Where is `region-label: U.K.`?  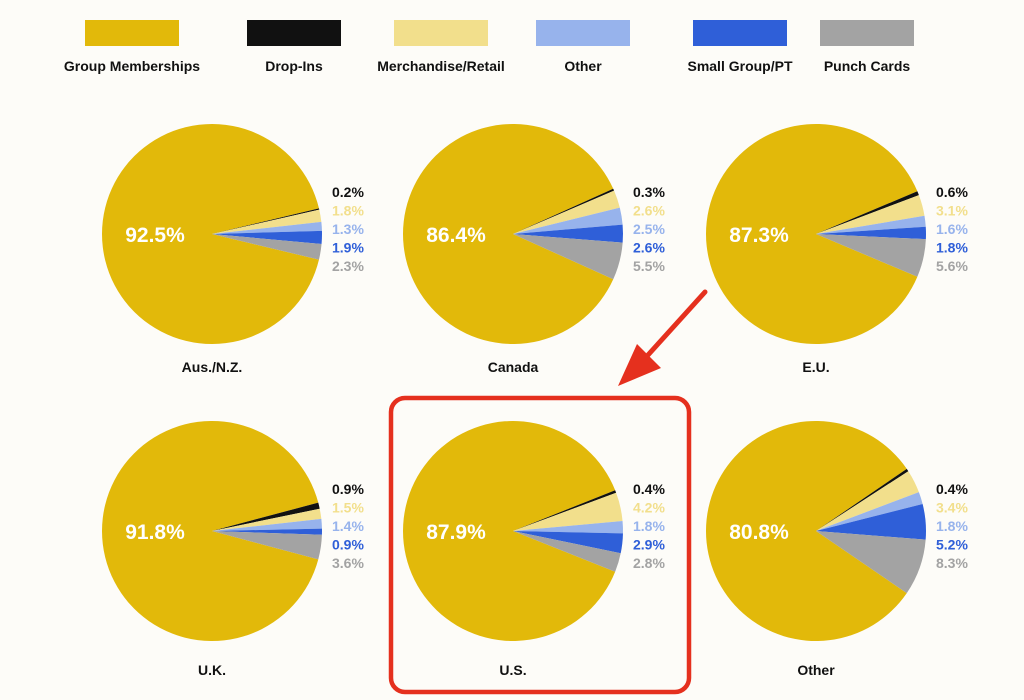 region-label: U.K. is located at coordinates (212, 670).